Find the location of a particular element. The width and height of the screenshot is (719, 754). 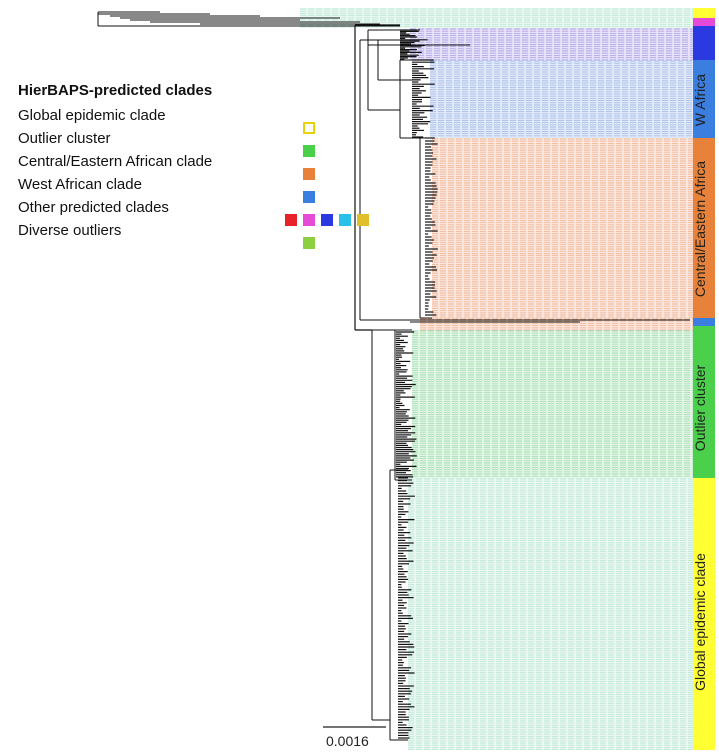

legend-title: HierBAPS-predicted clades is located at coordinates (115, 90).